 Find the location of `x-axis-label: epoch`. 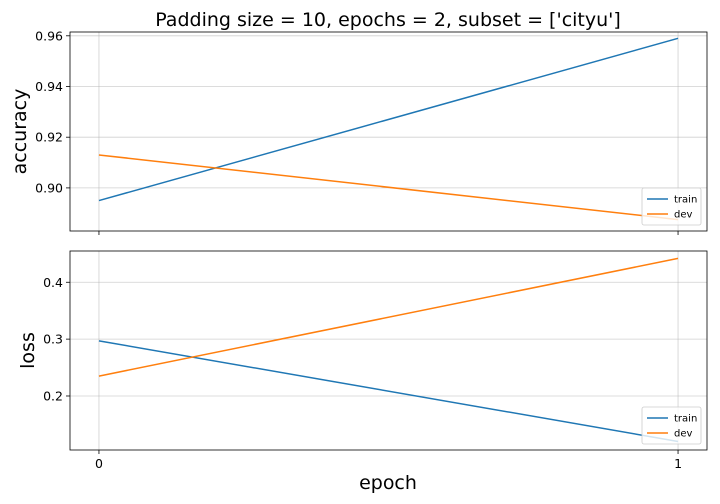

x-axis-label: epoch is located at coordinates (388, 483).